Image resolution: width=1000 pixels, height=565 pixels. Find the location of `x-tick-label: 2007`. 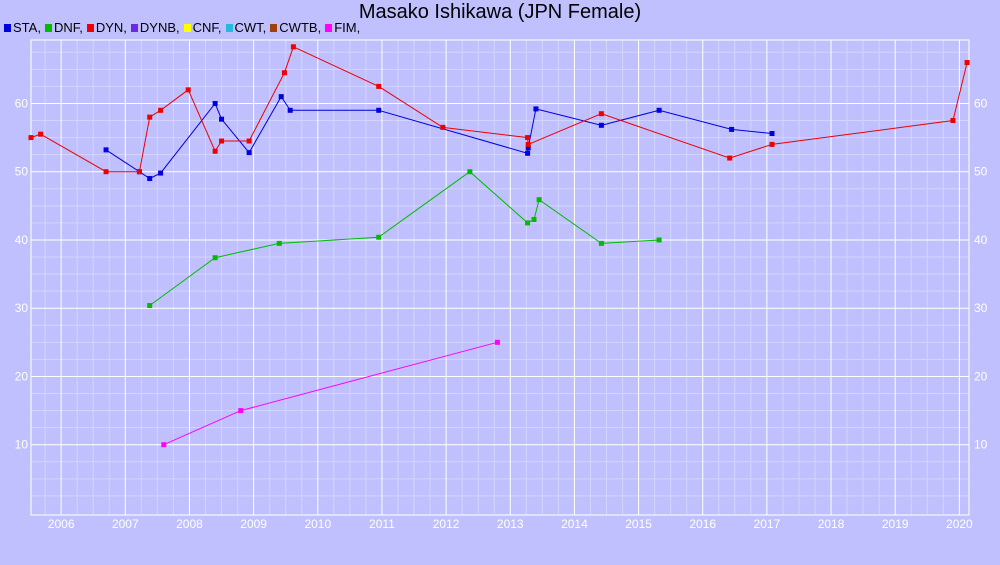

x-tick-label: 2007 is located at coordinates (125, 524).